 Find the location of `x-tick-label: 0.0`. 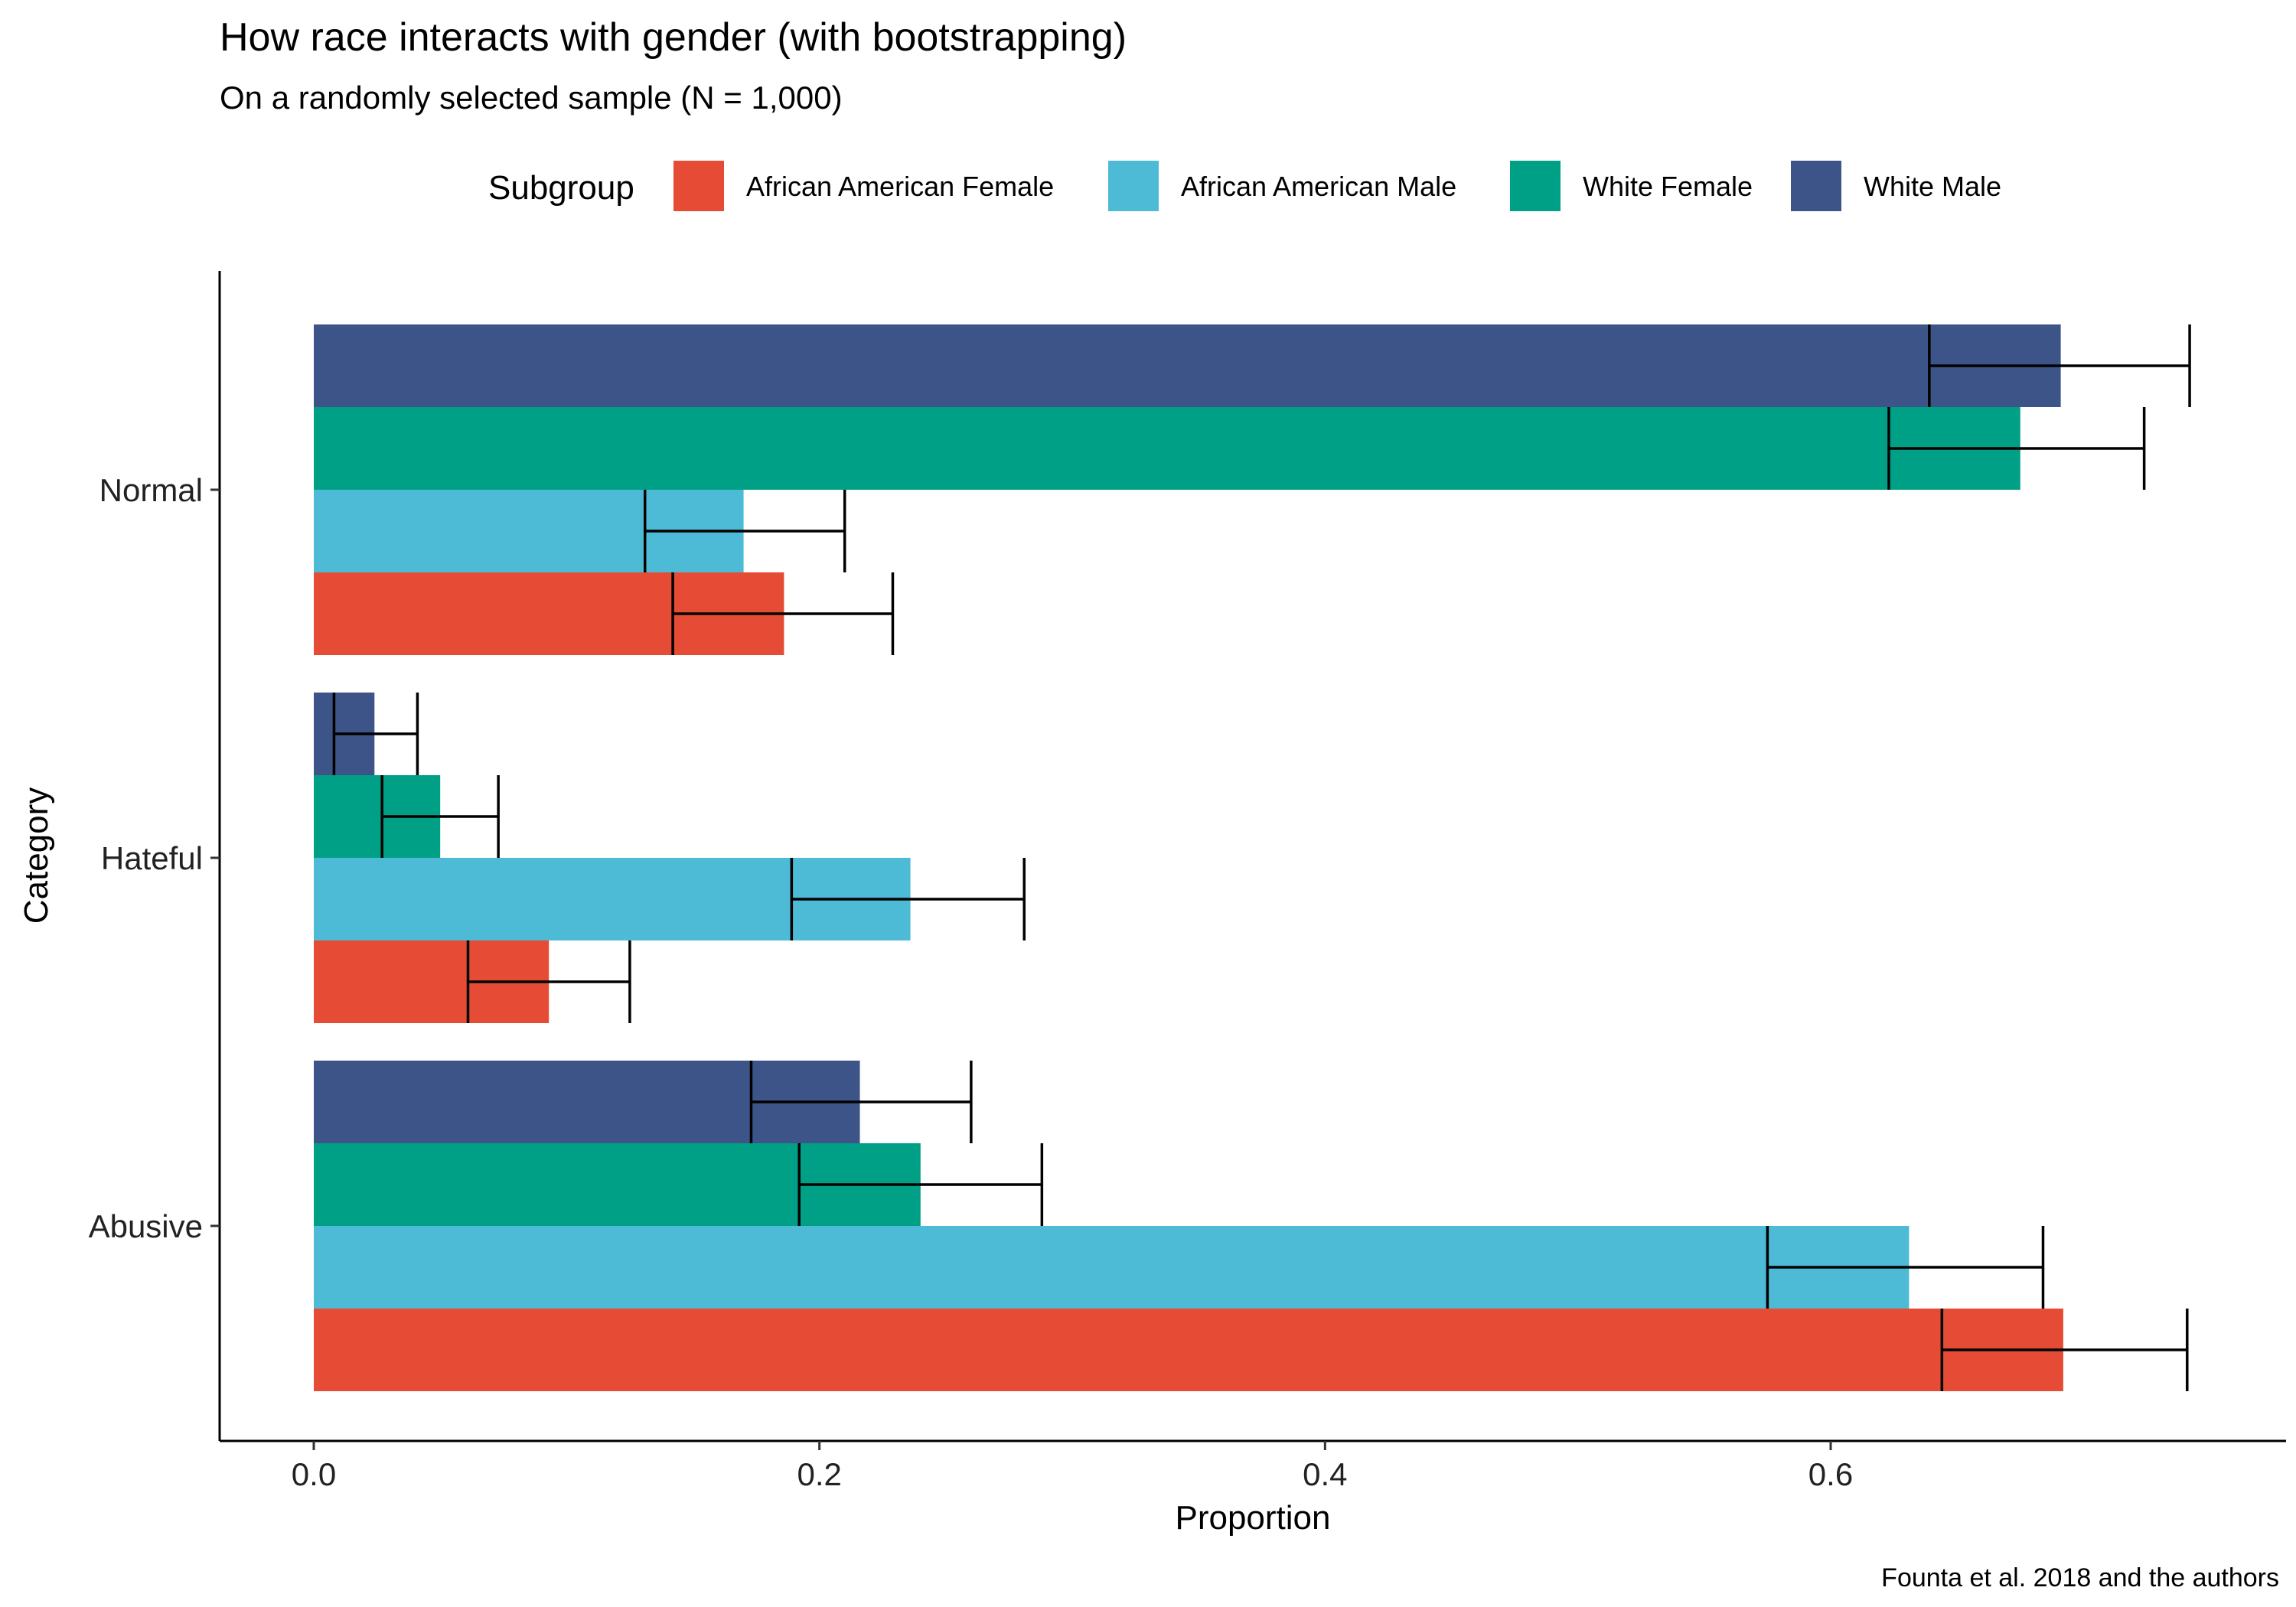

x-tick-label: 0.0 is located at coordinates (314, 1474).